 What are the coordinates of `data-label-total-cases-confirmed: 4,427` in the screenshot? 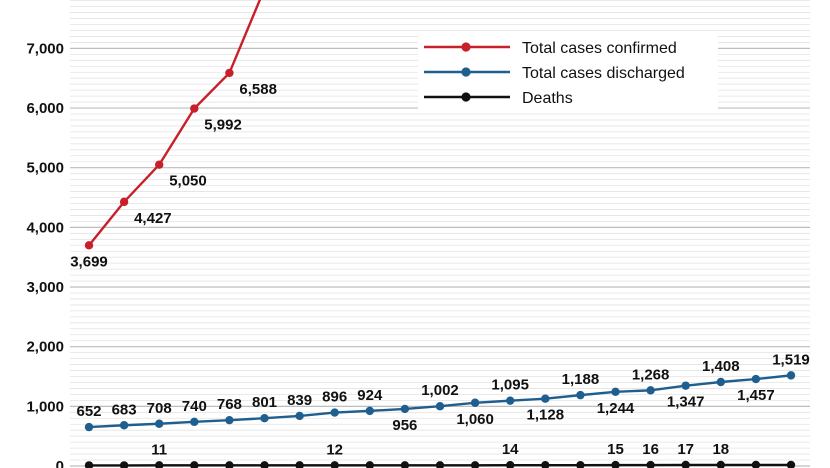 It's located at (153, 218).